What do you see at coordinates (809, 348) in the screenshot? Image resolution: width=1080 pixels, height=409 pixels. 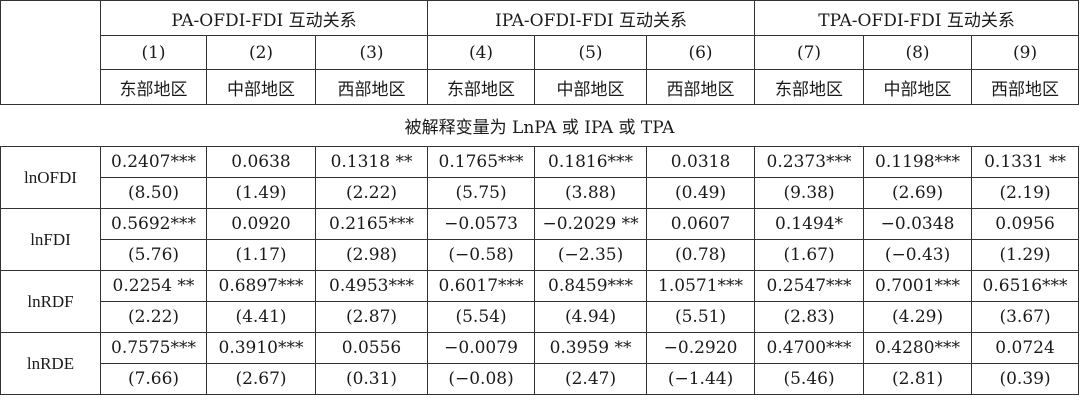 I see `coefficient-cell: 0.4700***` at bounding box center [809, 348].